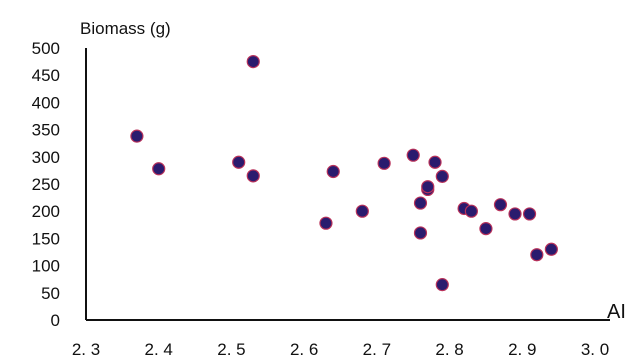 Image resolution: width=630 pixels, height=363 pixels. I want to click on x-tick-label: 2. 8, so click(449, 349).